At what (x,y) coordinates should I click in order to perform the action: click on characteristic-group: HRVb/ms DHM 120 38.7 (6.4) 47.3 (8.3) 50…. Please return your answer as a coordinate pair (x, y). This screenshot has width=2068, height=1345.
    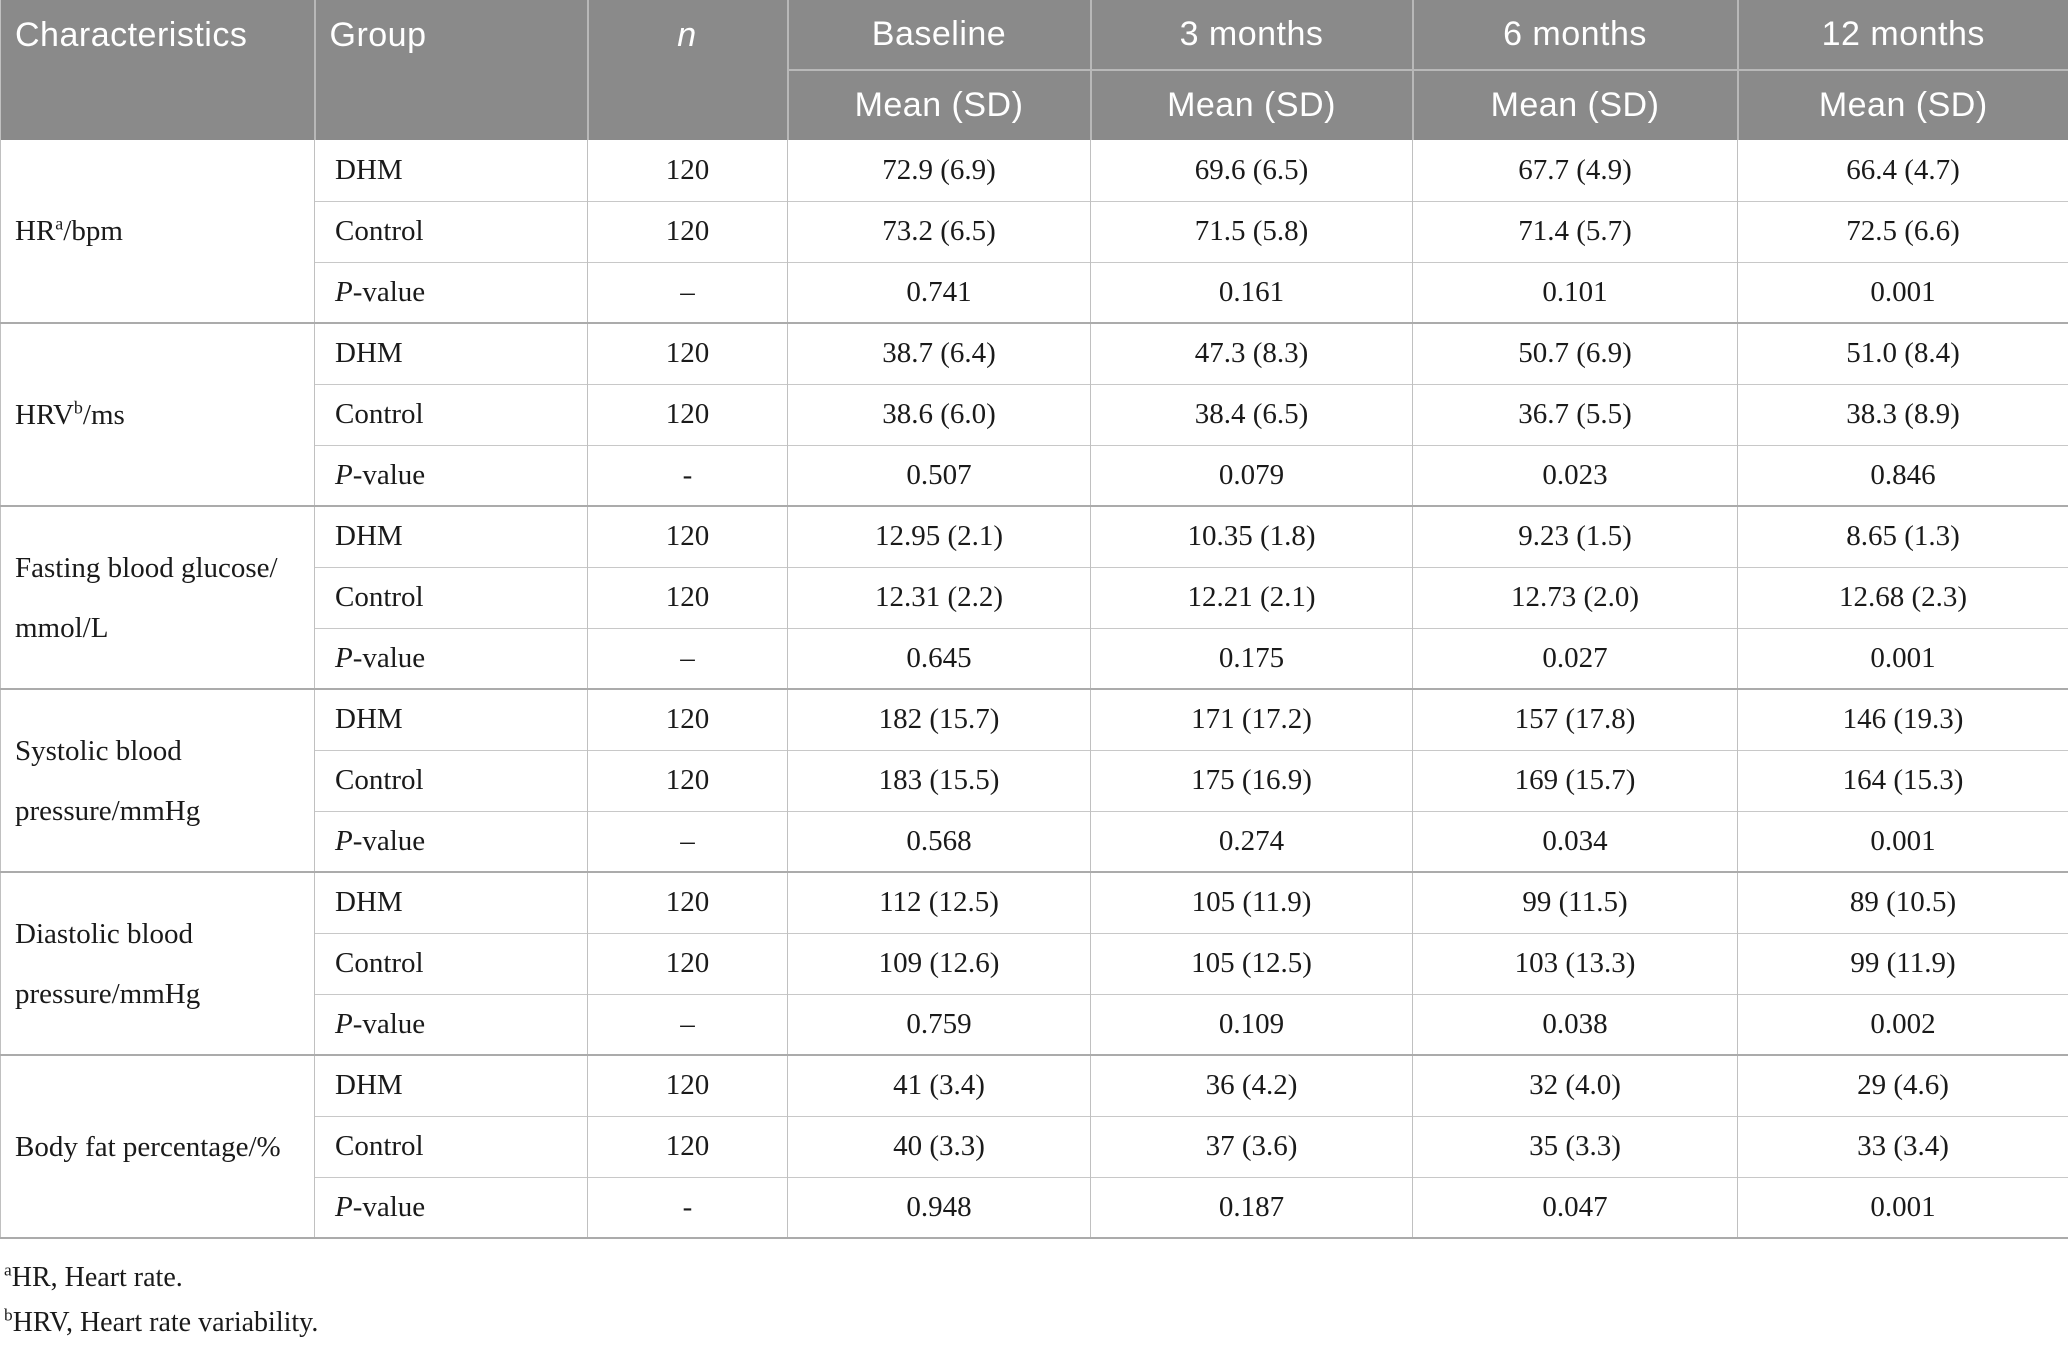
    Looking at the image, I should click on (1034, 414).